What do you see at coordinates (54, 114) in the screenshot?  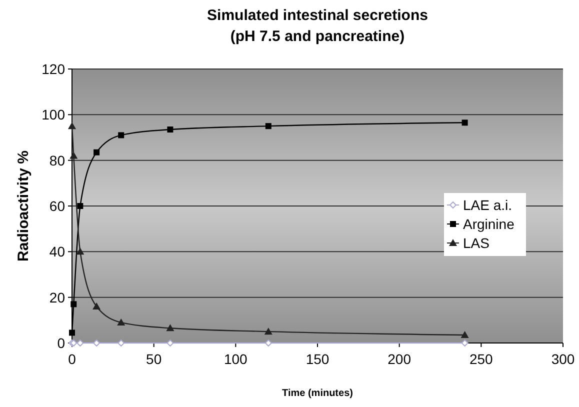 I see `y-tick-label: 100` at bounding box center [54, 114].